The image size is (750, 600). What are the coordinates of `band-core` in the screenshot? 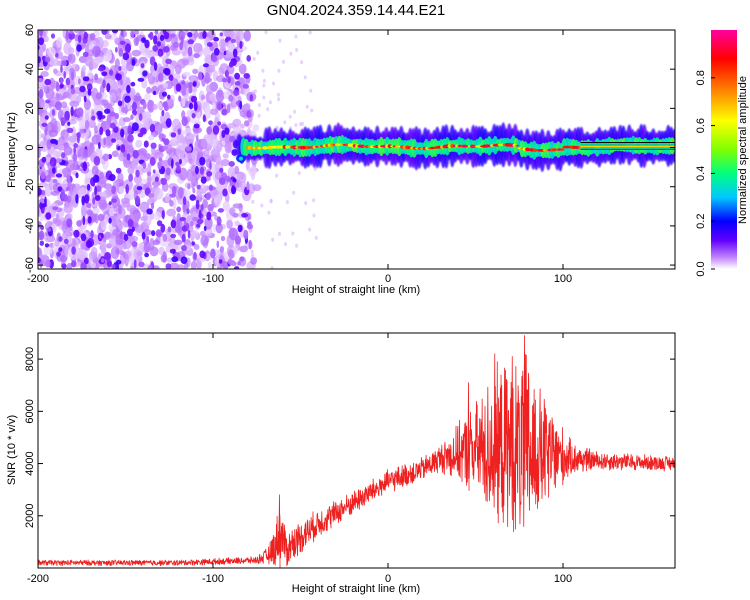 It's located at (397, 146).